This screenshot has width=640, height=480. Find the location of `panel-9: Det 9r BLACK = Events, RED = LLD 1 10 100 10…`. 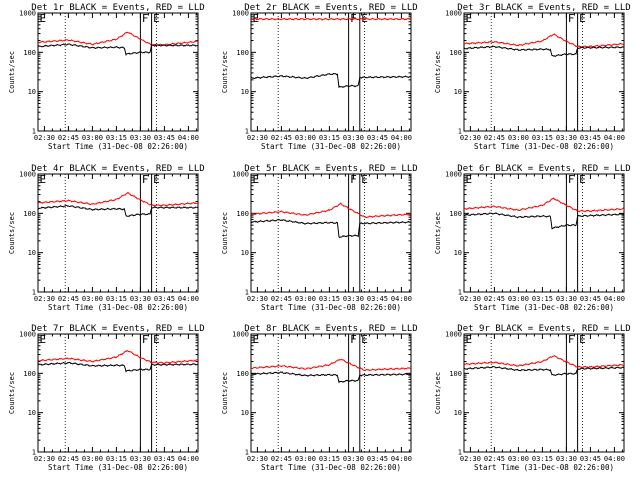

panel-9: Det 9r BLACK = Events, RED = LLD 1 10 100 10… is located at coordinates (532, 398).